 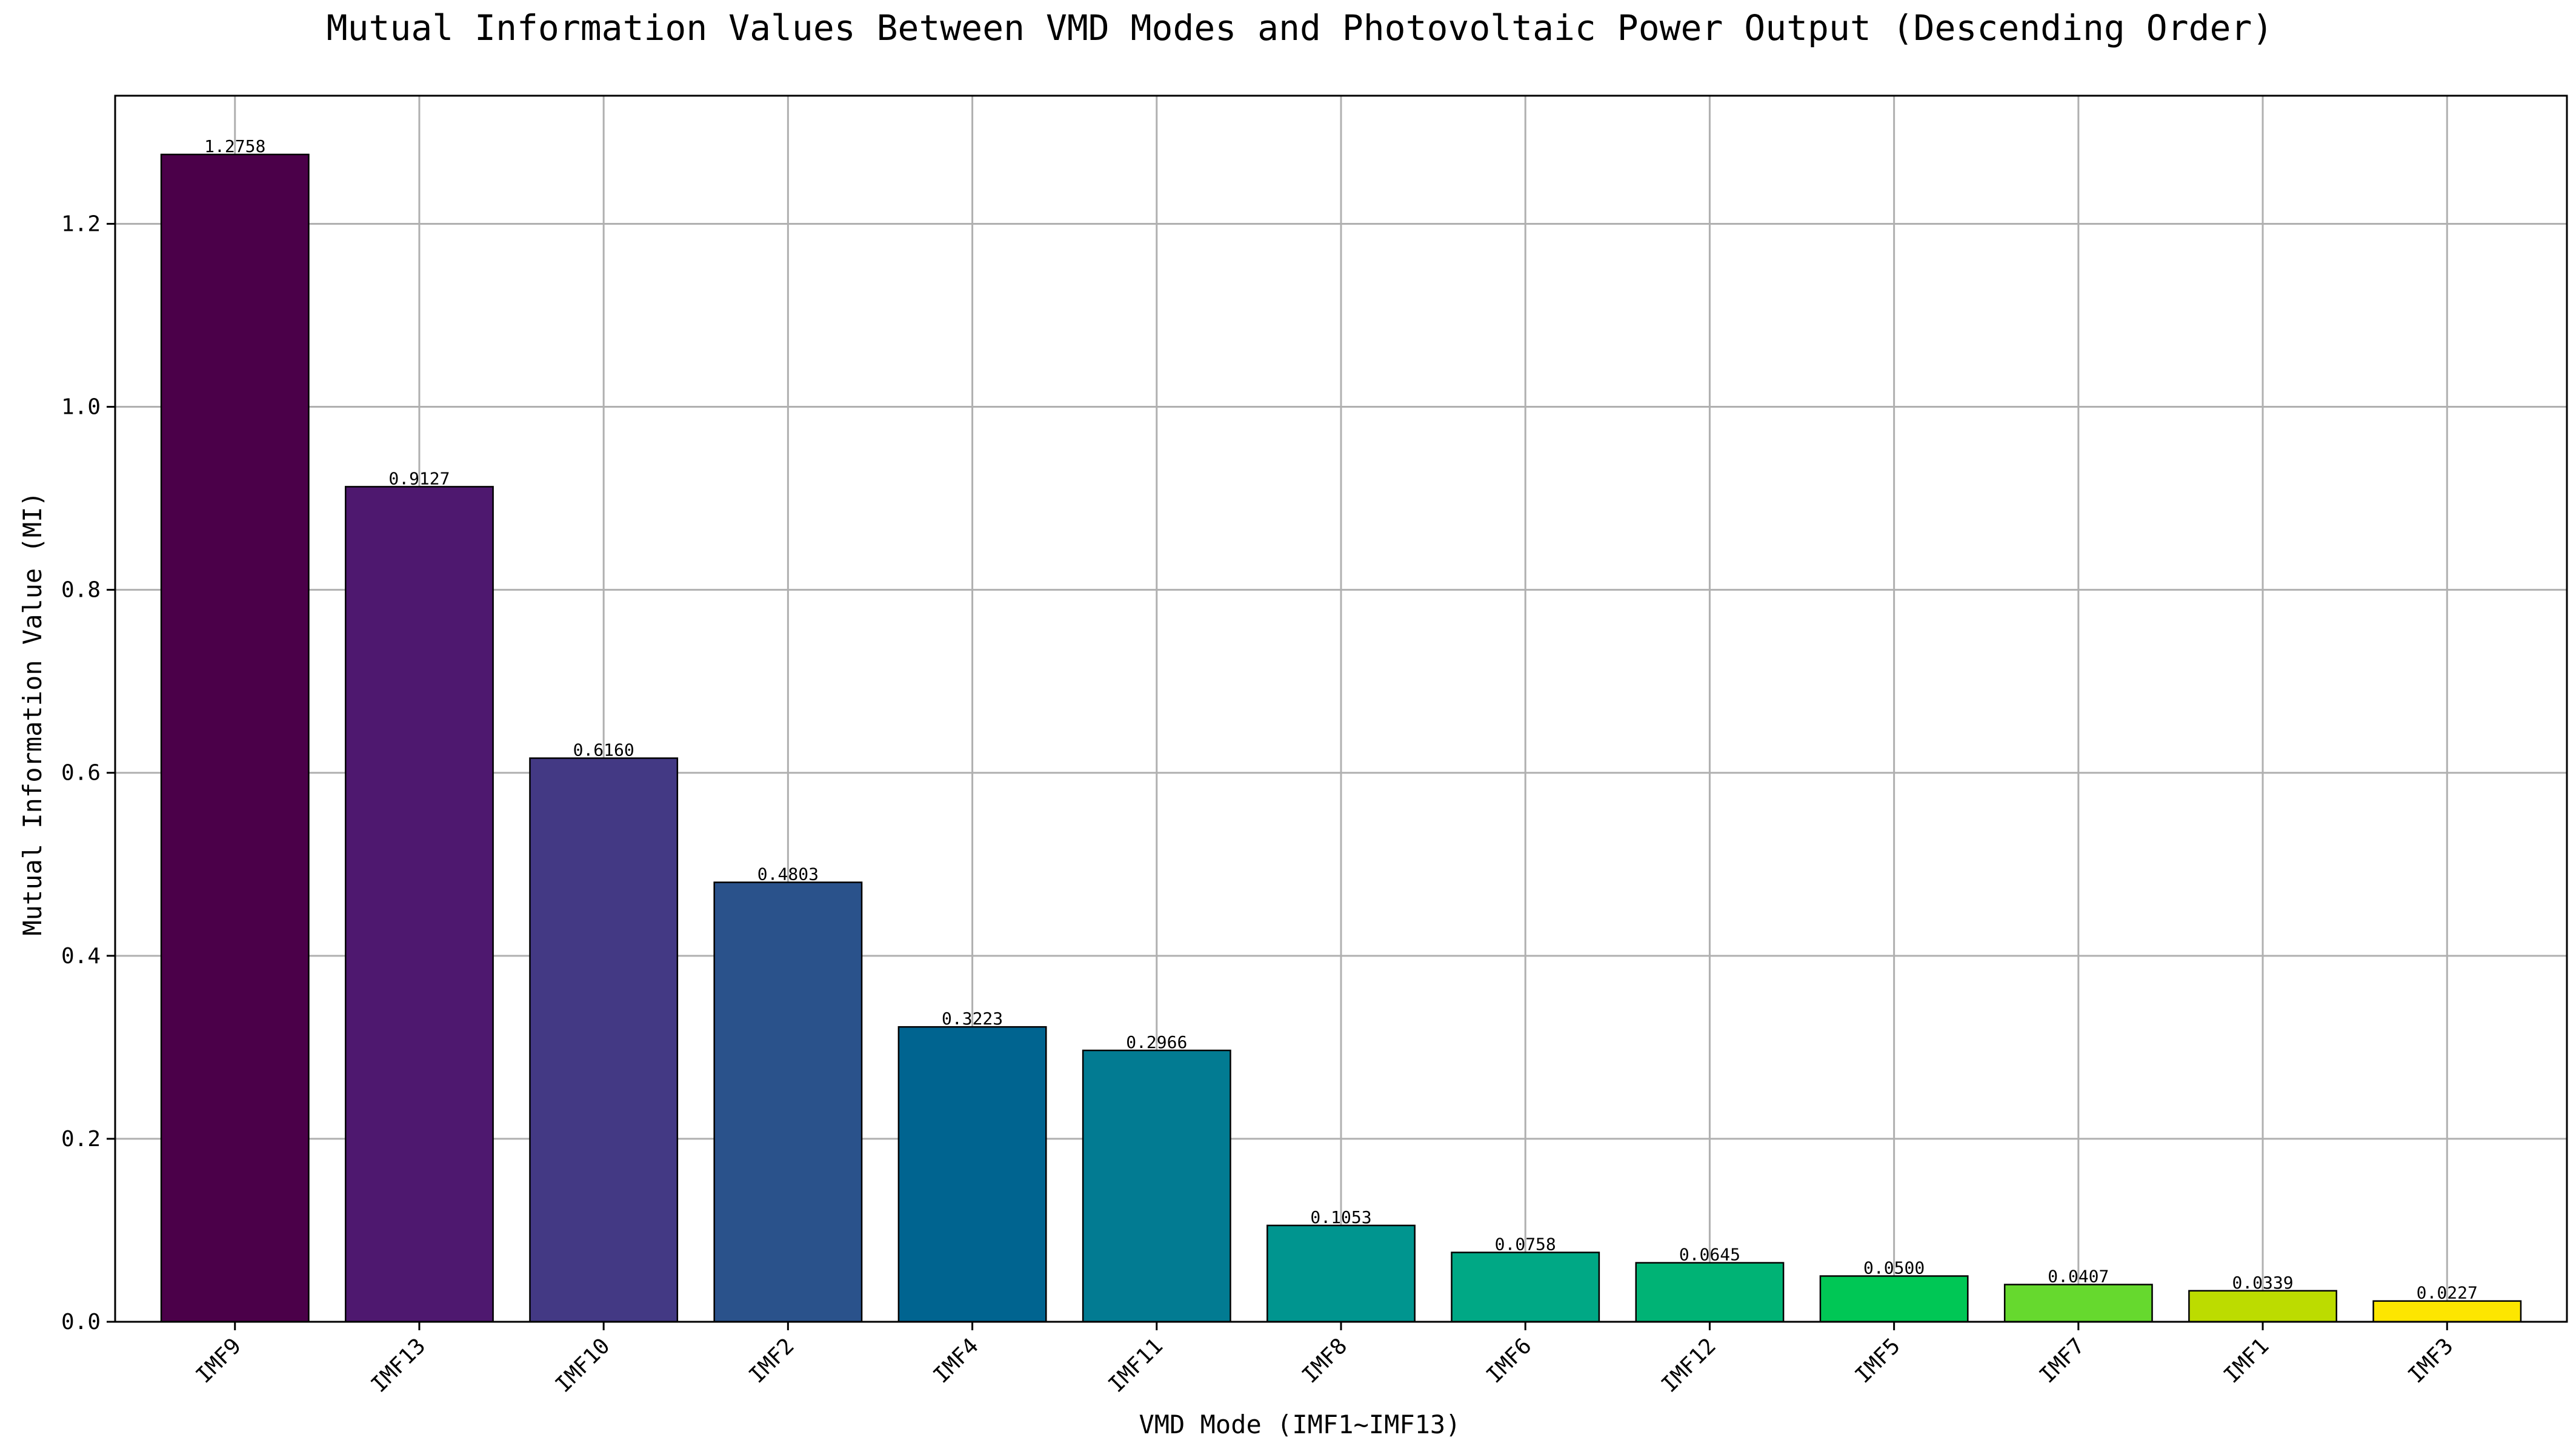 What do you see at coordinates (1525, 1287) in the screenshot?
I see `bar-imf6` at bounding box center [1525, 1287].